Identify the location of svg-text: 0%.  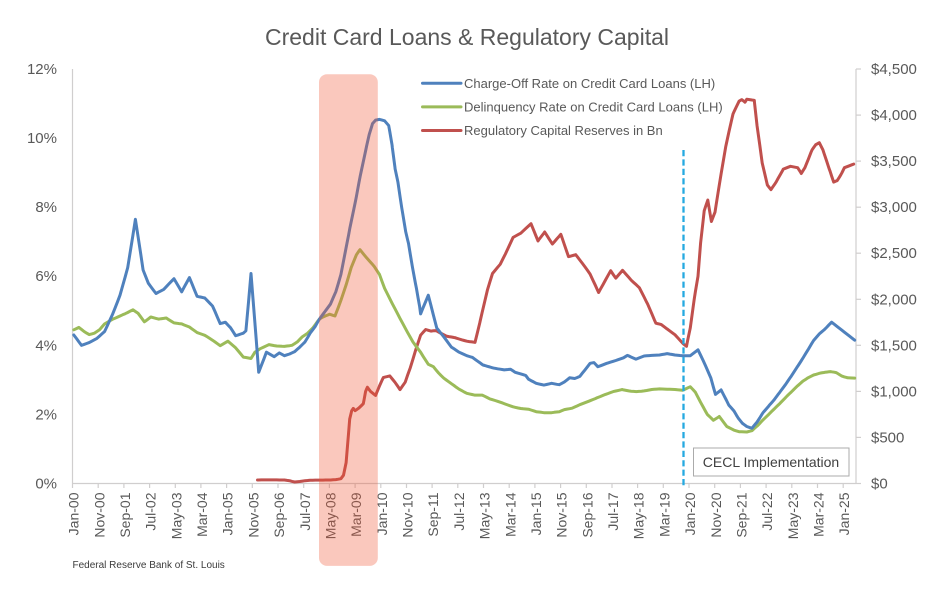
(46, 484).